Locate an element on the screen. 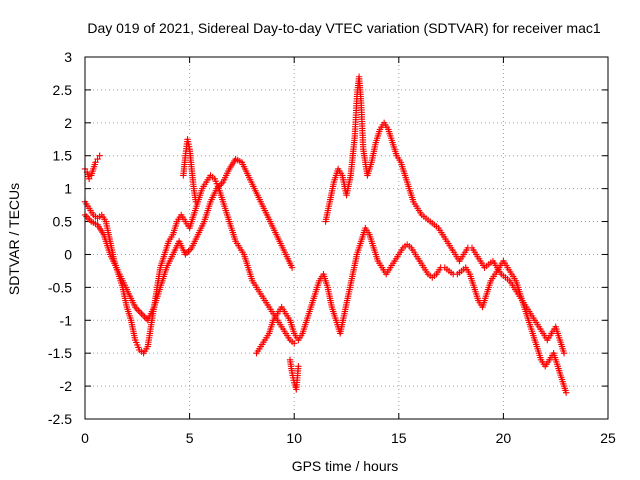  y-tick-label: -2 is located at coordinates (66, 386).